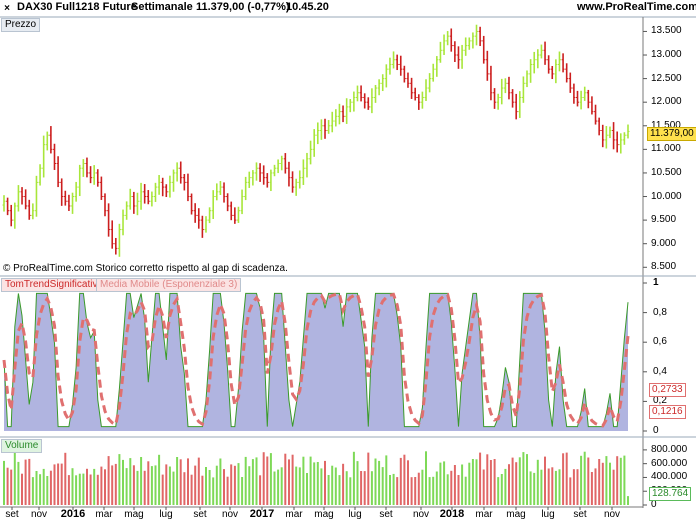 The image size is (696, 522). I want to click on indicator-tick-label: 0,8, so click(660, 312).